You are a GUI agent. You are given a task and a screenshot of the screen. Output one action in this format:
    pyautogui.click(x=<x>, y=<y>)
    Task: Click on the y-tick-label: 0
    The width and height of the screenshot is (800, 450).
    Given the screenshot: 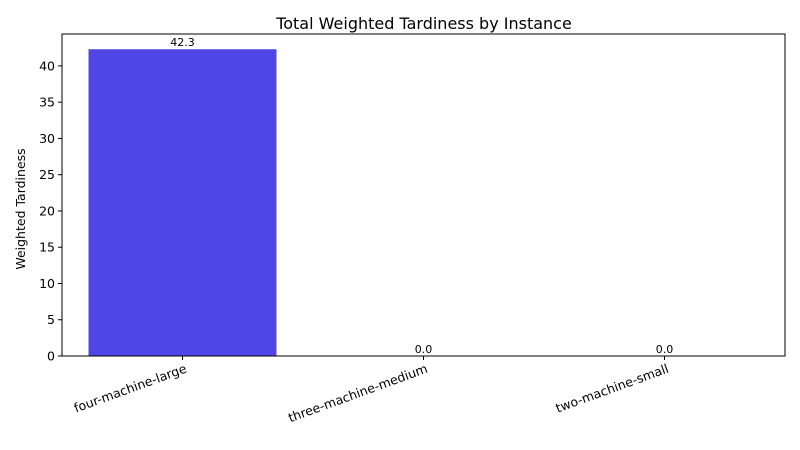 What is the action you would take?
    pyautogui.click(x=51, y=356)
    